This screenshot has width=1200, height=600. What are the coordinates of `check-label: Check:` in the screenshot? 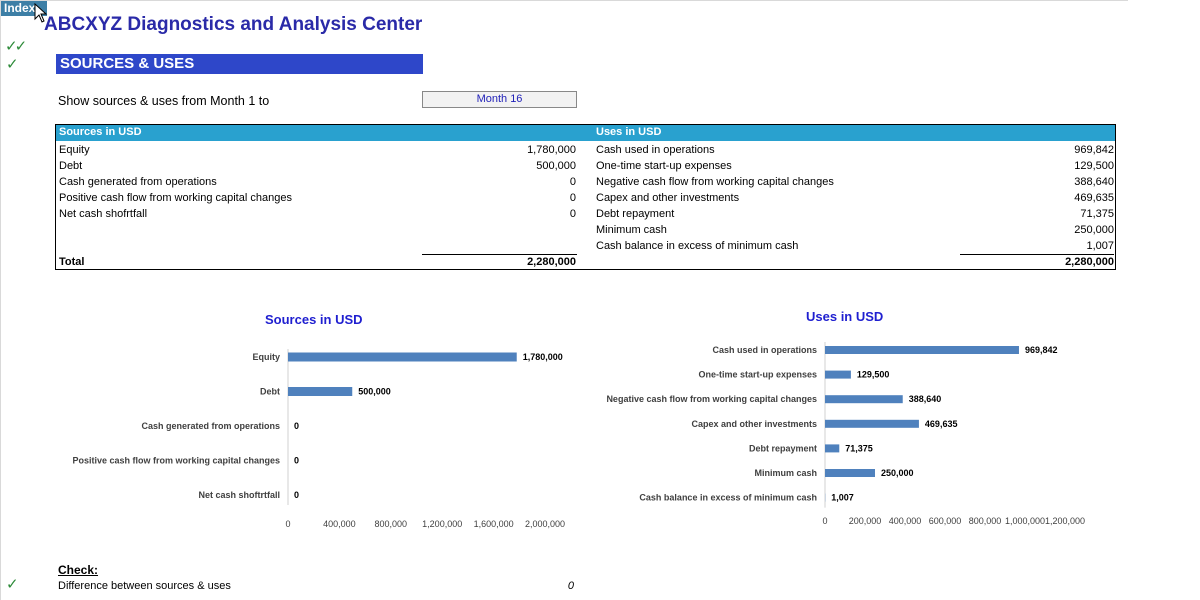 It's located at (78, 570).